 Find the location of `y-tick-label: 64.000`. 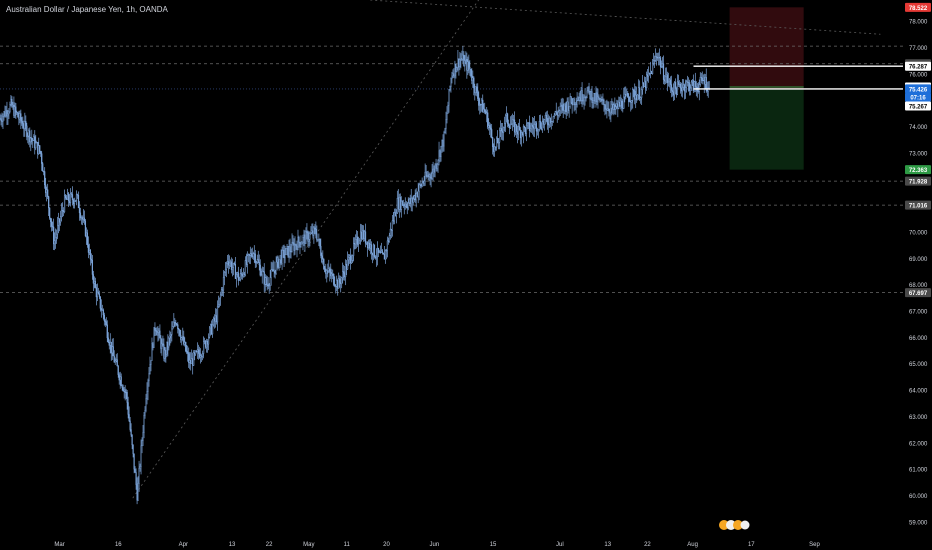

y-tick-label: 64.000 is located at coordinates (918, 392).